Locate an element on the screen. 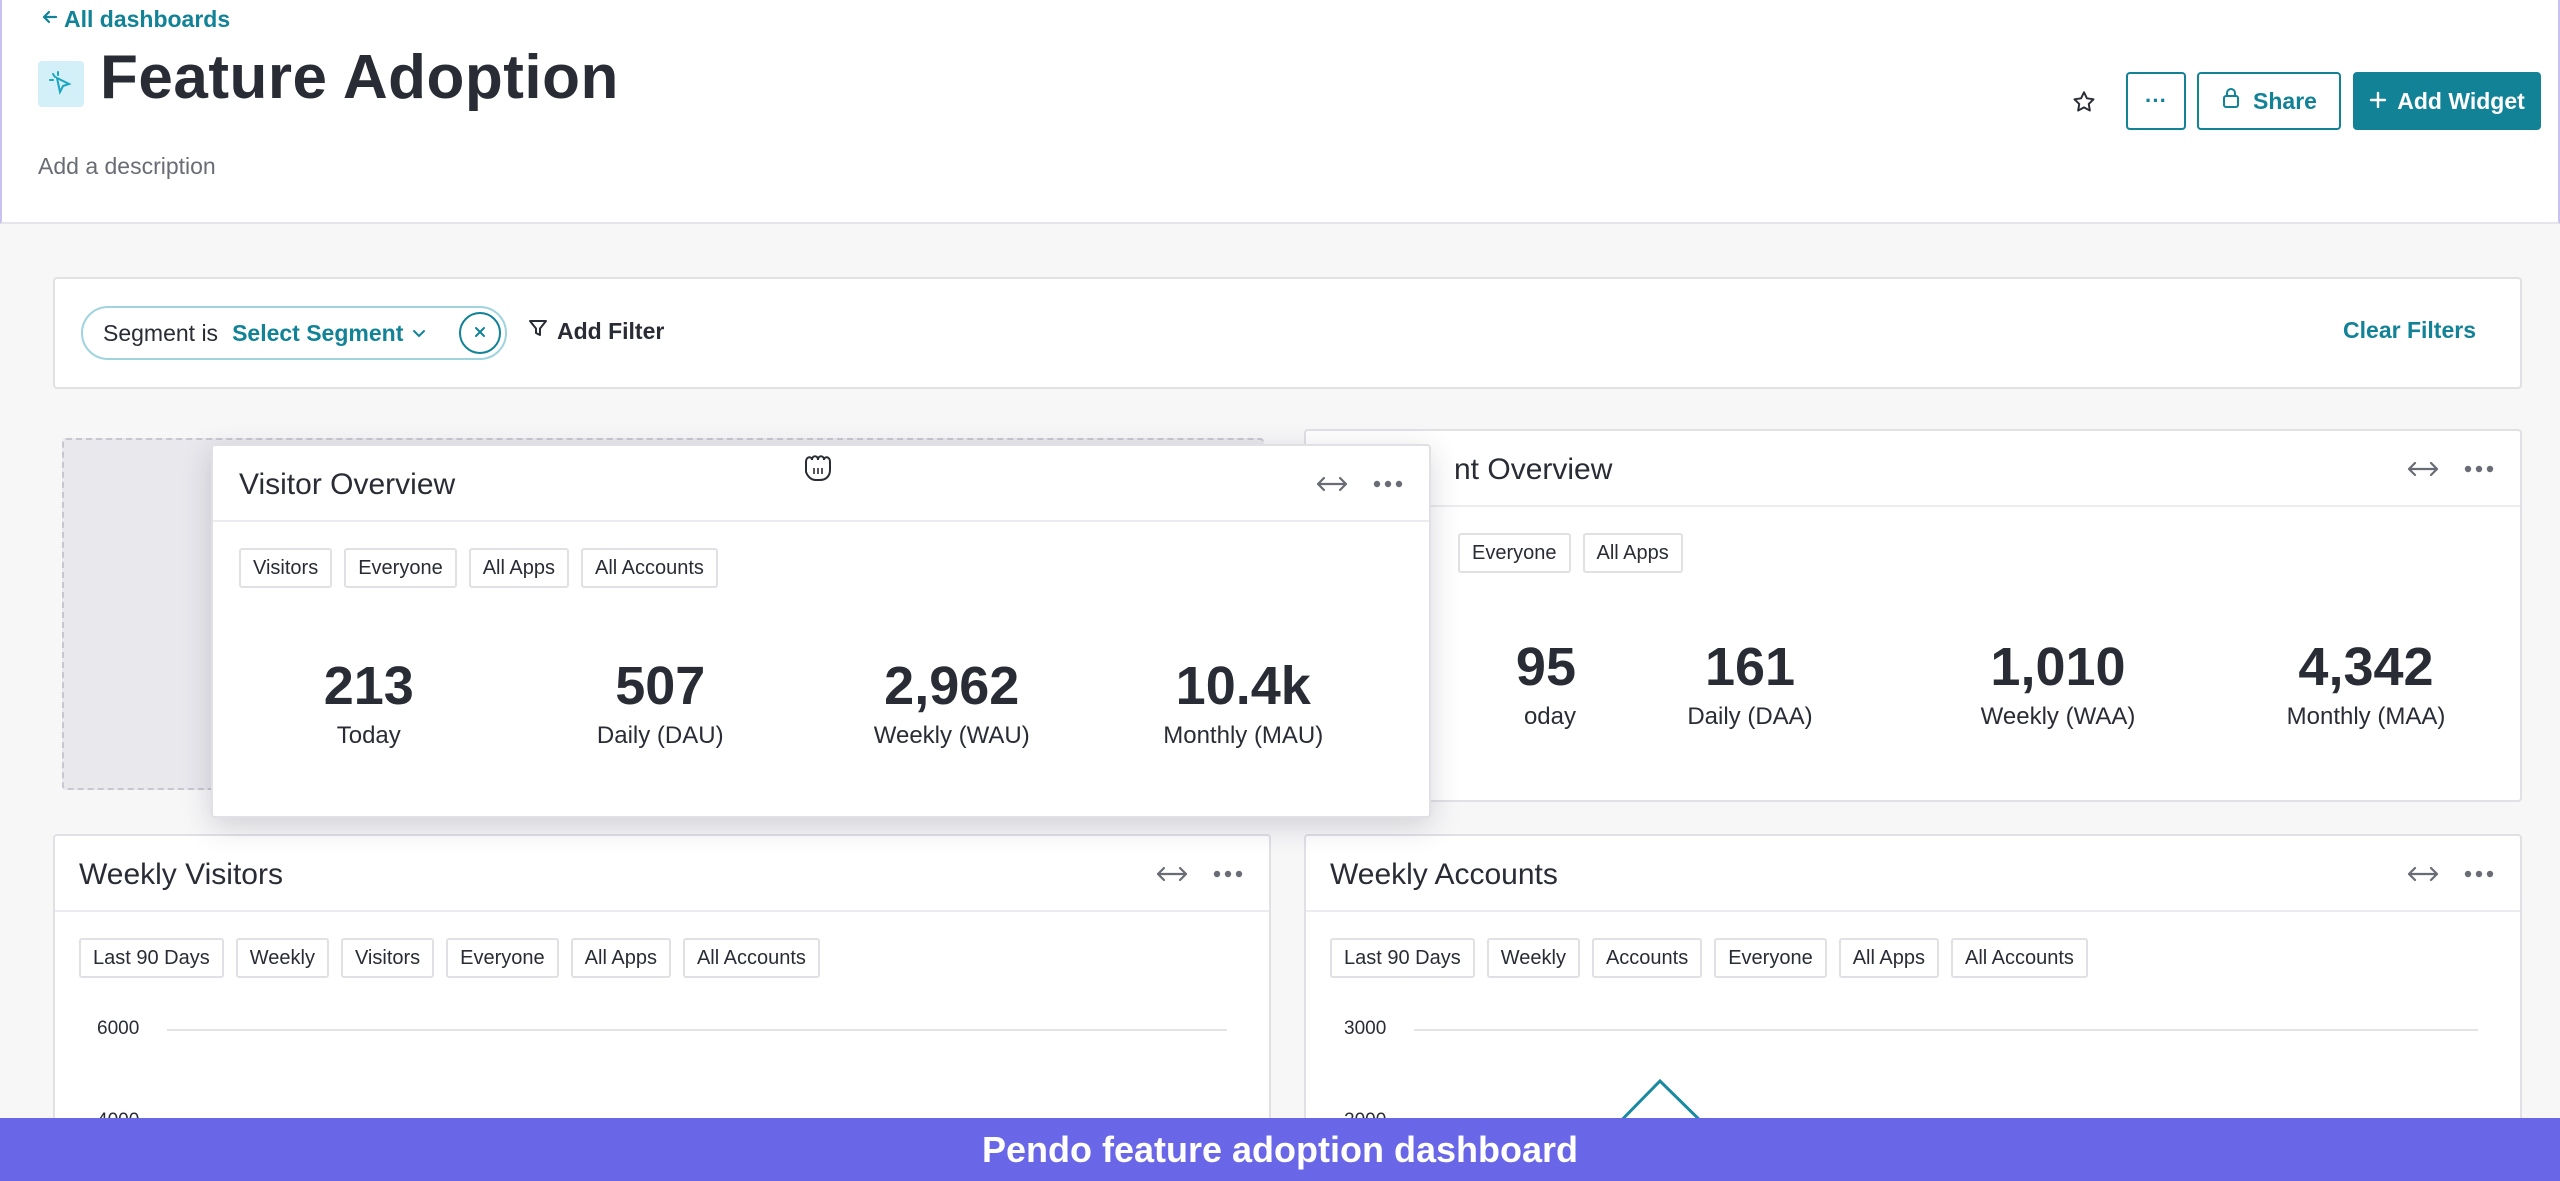  widget-header: Visitor Overview is located at coordinates (821, 484).